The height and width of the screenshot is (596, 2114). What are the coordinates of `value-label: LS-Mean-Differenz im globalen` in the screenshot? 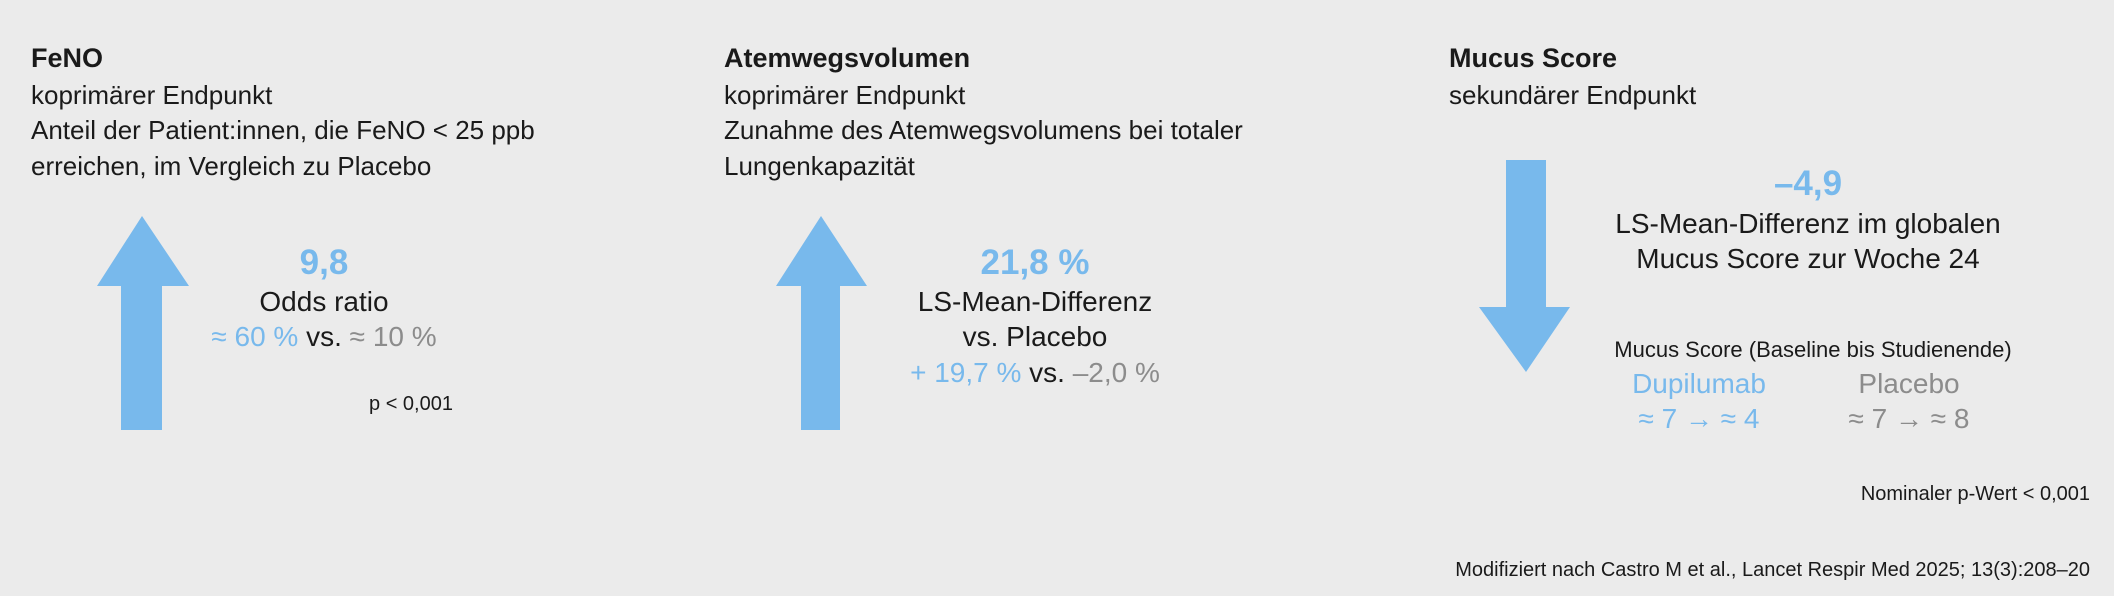 It's located at (1807, 223).